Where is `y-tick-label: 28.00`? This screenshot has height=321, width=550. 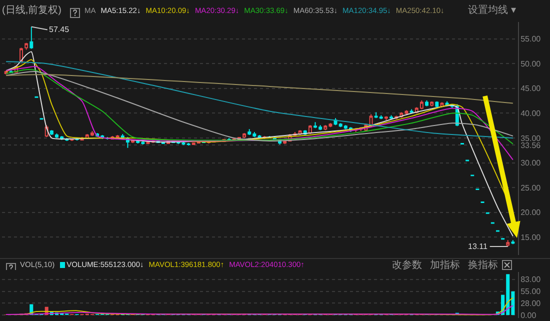
y-tick-label: 28.00 is located at coordinates (531, 303).